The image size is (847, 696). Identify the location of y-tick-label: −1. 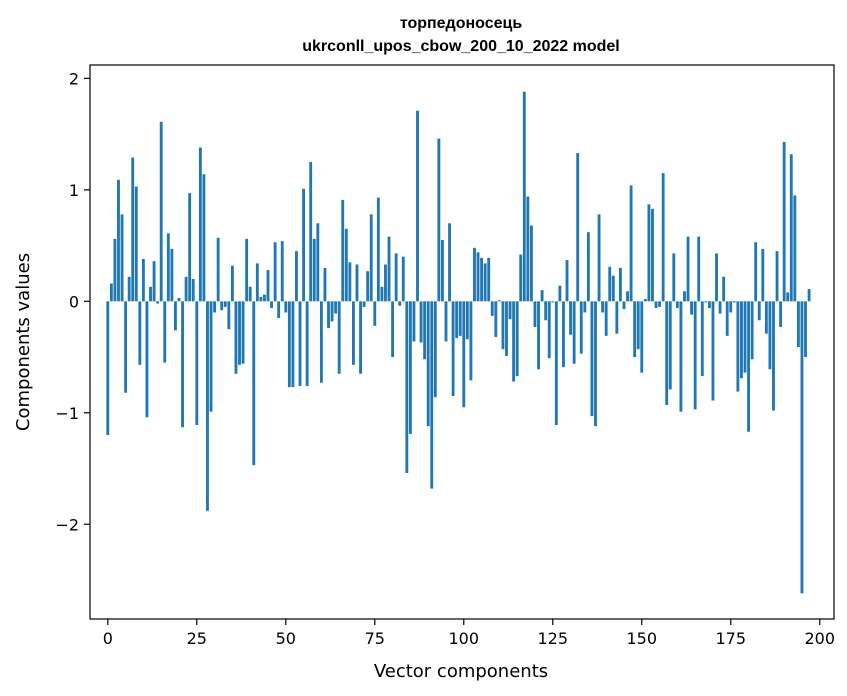
(67, 413).